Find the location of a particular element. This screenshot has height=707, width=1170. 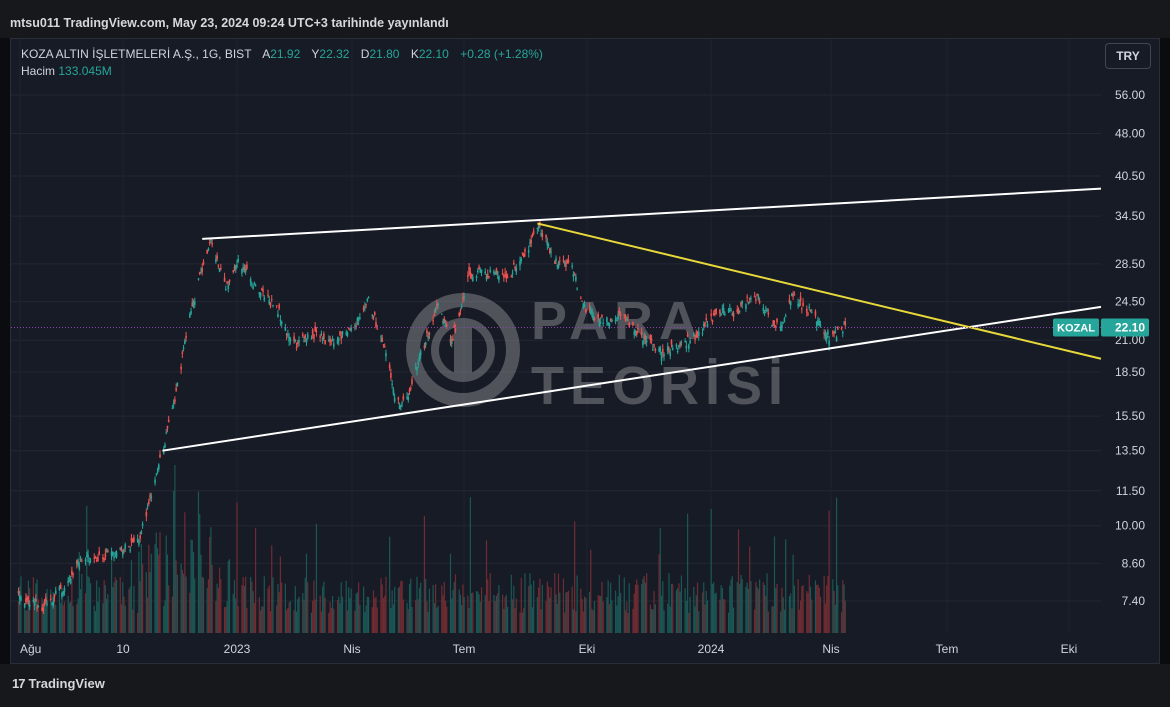

close-value: 22.10 is located at coordinates (433, 54).